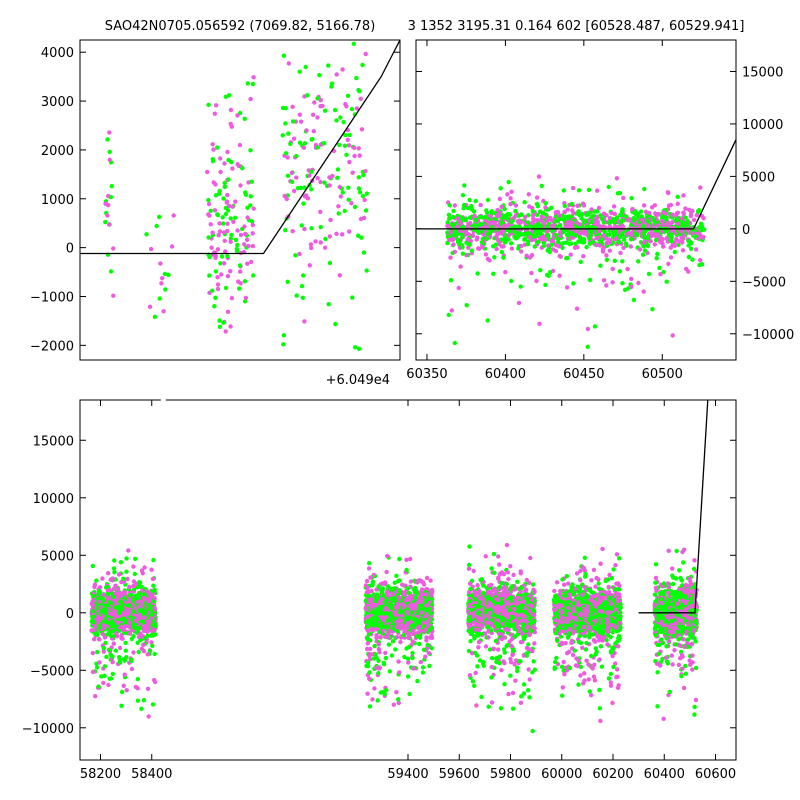 The height and width of the screenshot is (800, 800). I want to click on y-tick-label: −1000, so click(52, 297).